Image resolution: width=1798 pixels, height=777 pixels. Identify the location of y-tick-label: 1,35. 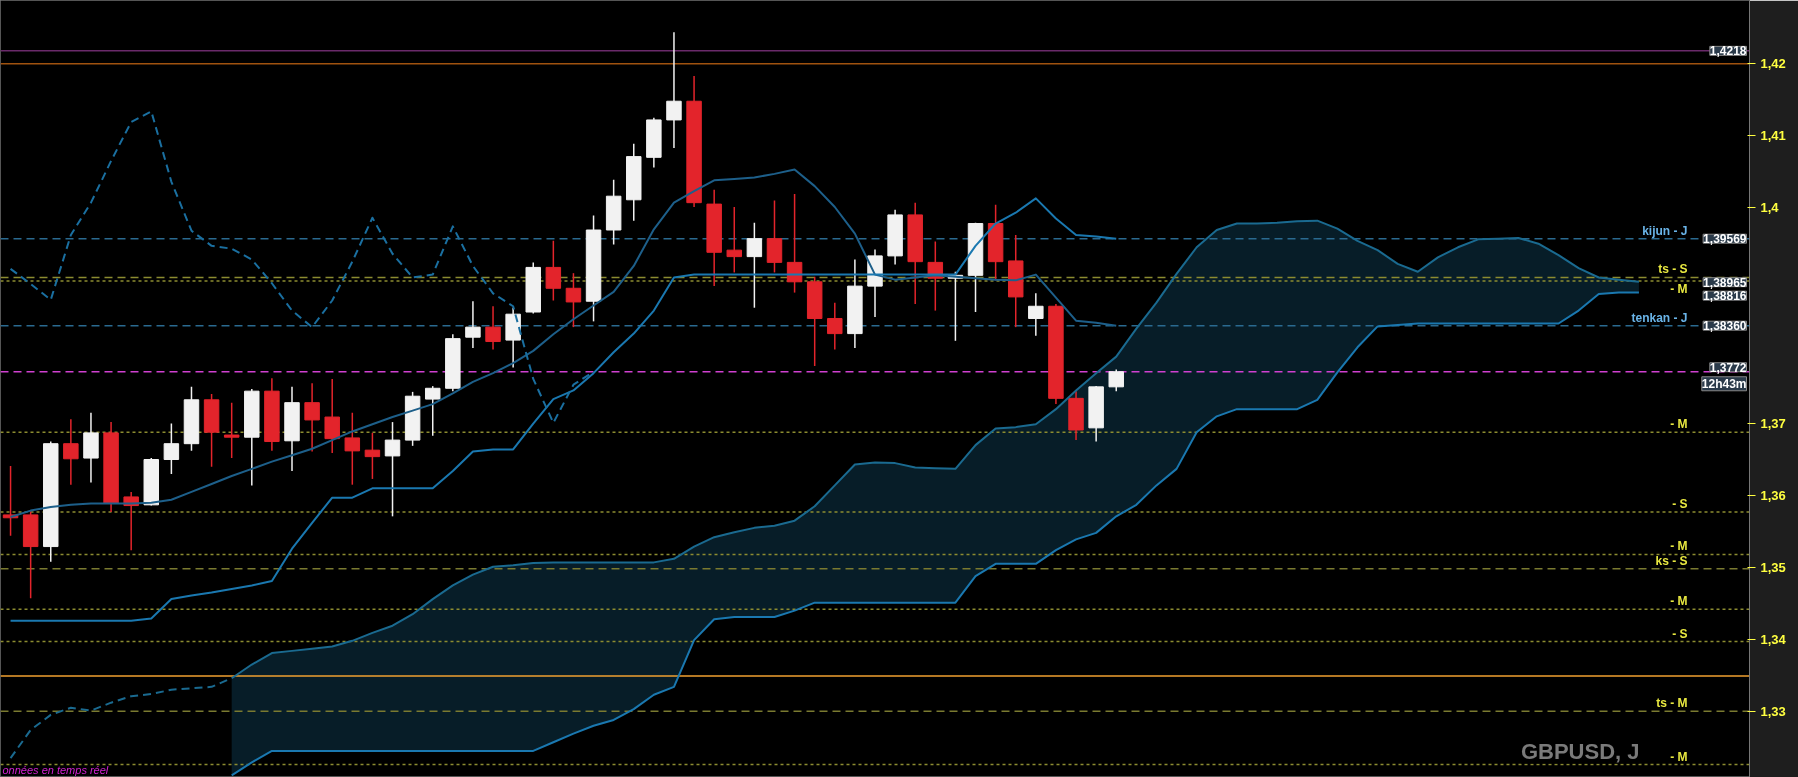
(1773, 567).